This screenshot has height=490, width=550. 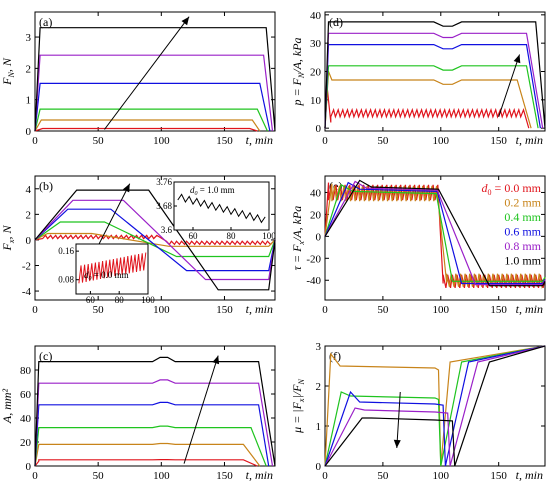 I want to click on series-b-1.0, so click(x=155, y=240).